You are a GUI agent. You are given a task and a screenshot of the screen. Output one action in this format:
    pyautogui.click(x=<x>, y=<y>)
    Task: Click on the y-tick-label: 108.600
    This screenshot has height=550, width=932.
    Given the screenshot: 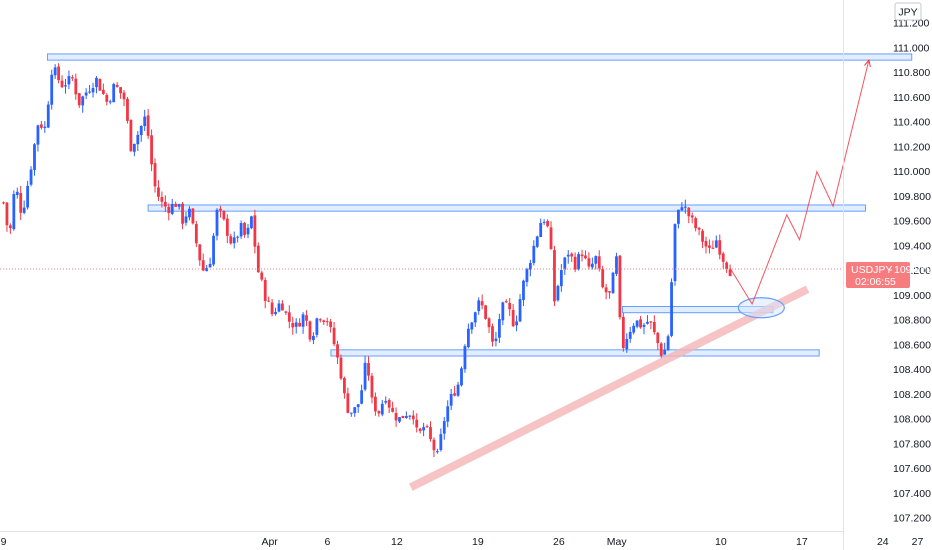 What is the action you would take?
    pyautogui.click(x=912, y=345)
    